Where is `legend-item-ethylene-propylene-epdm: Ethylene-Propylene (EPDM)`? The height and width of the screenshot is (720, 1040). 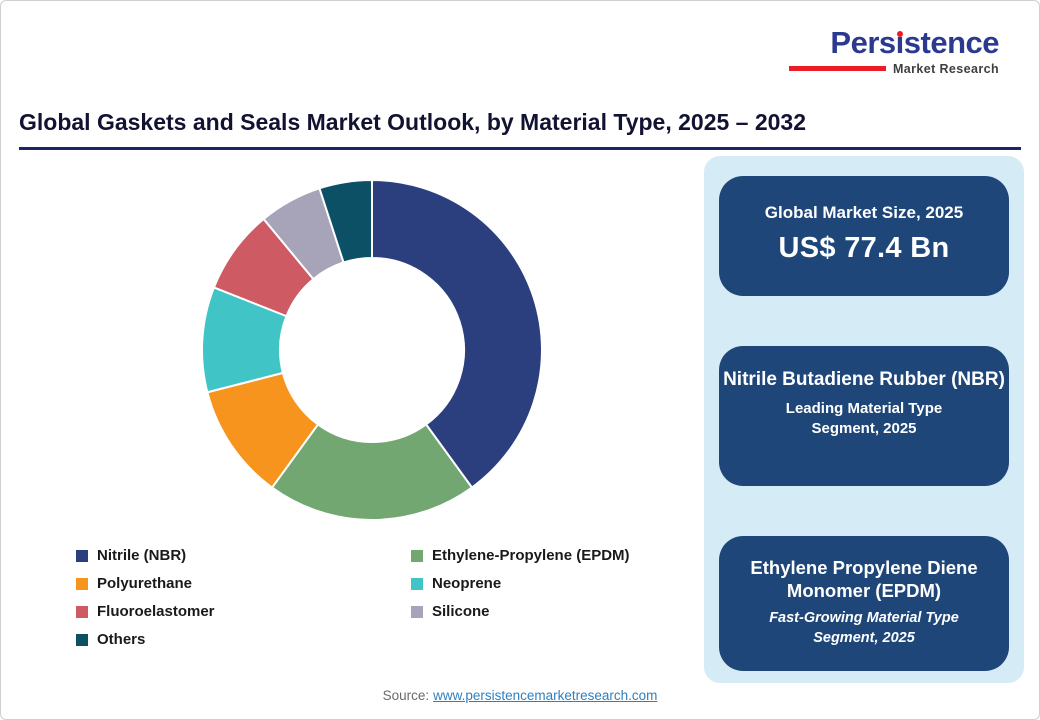
legend-item-ethylene-propylene-epdm: Ethylene-Propylene (EPDM) is located at coordinates (553, 555).